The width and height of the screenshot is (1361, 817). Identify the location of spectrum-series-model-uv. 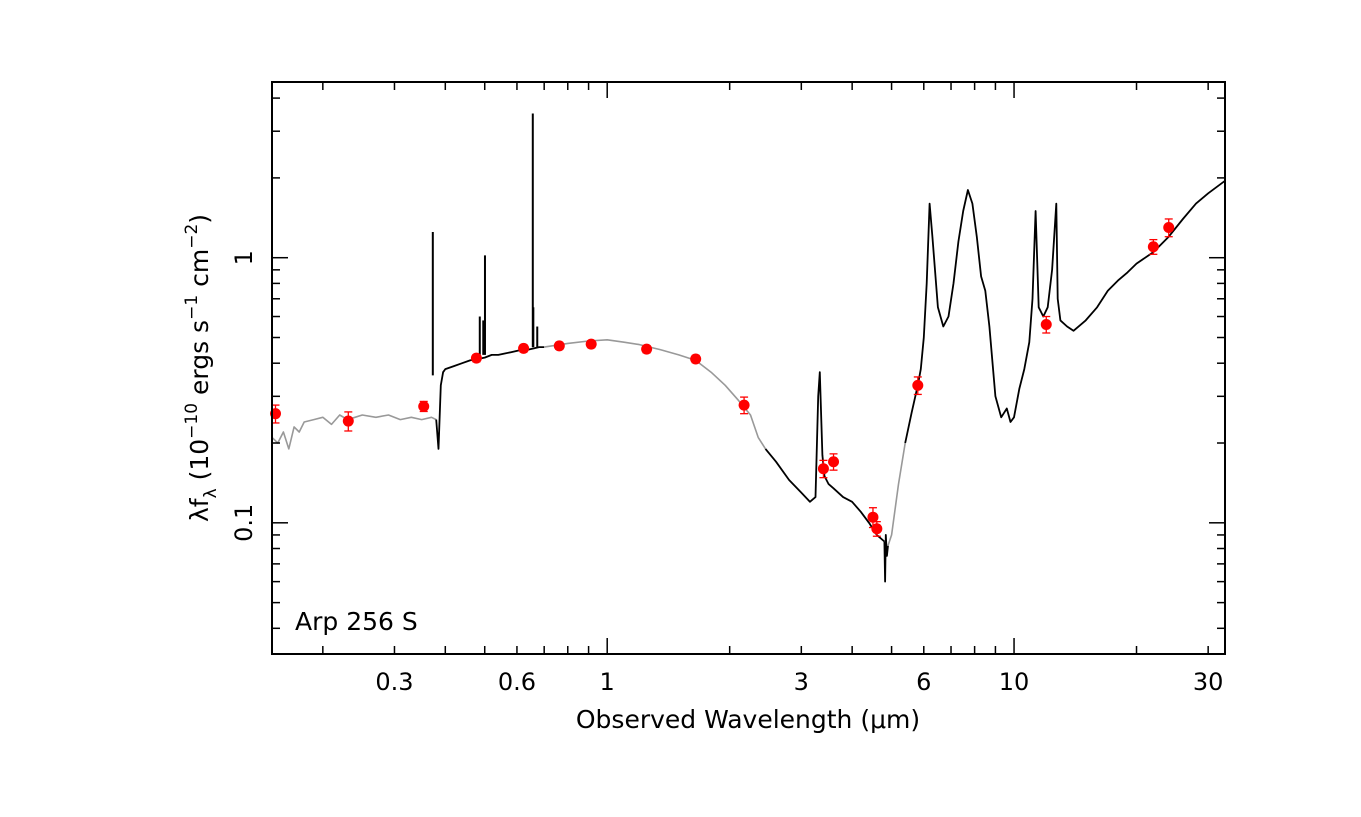
(354, 432).